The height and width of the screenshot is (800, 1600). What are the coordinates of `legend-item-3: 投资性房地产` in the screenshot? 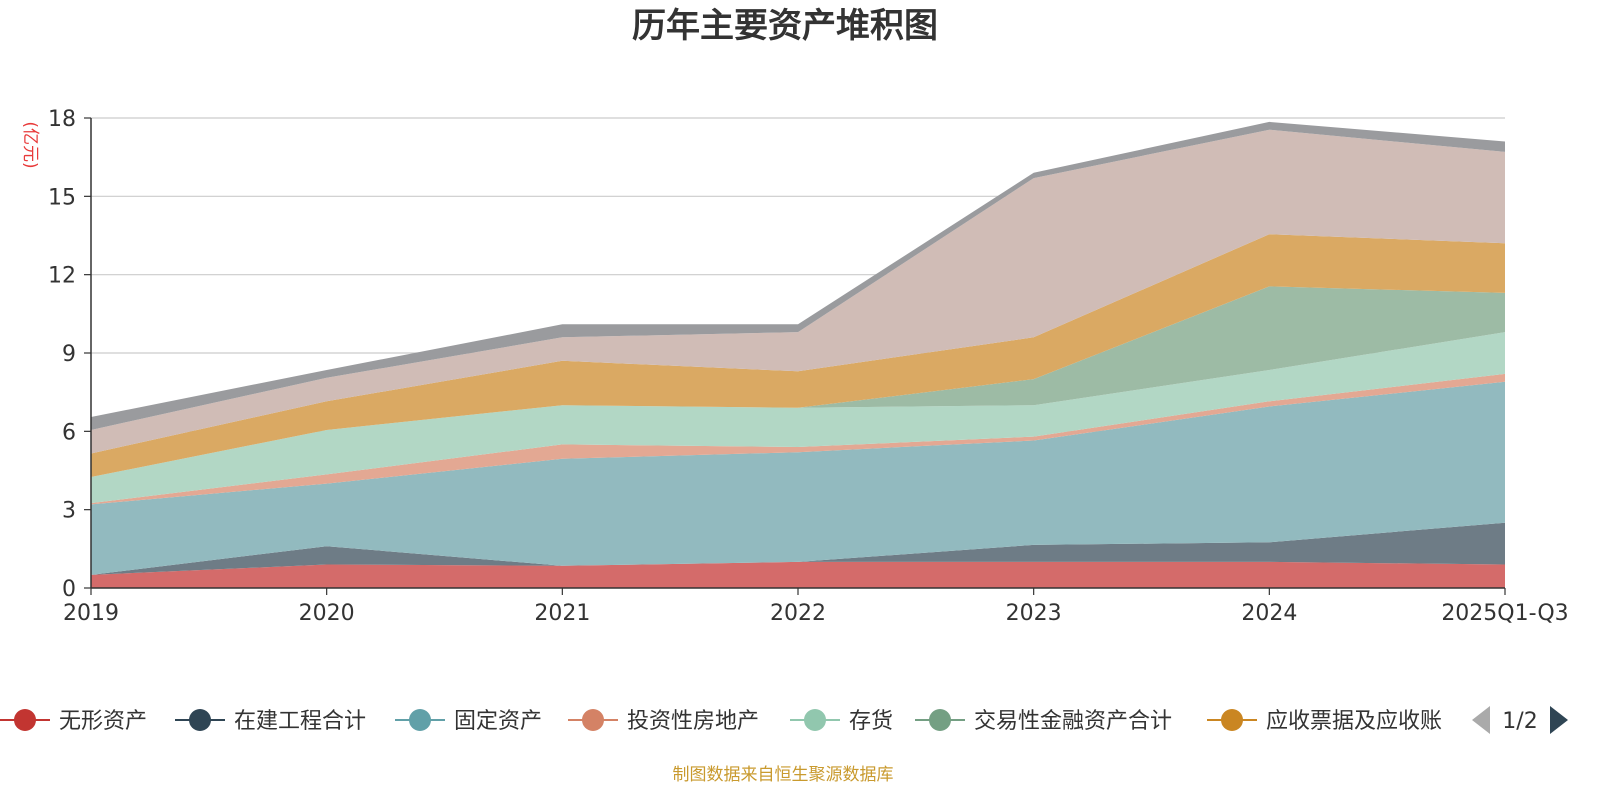 It's located at (663, 721).